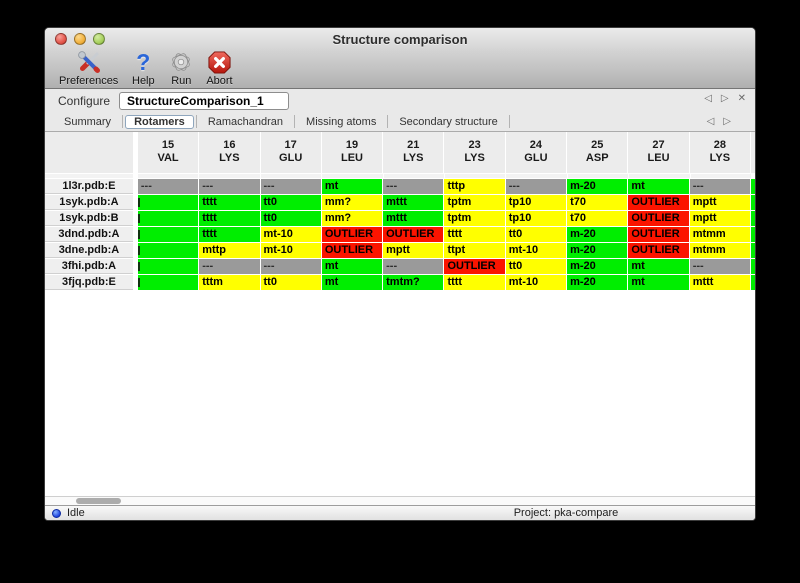 The height and width of the screenshot is (583, 800). I want to click on run-button: Run, so click(181, 68).